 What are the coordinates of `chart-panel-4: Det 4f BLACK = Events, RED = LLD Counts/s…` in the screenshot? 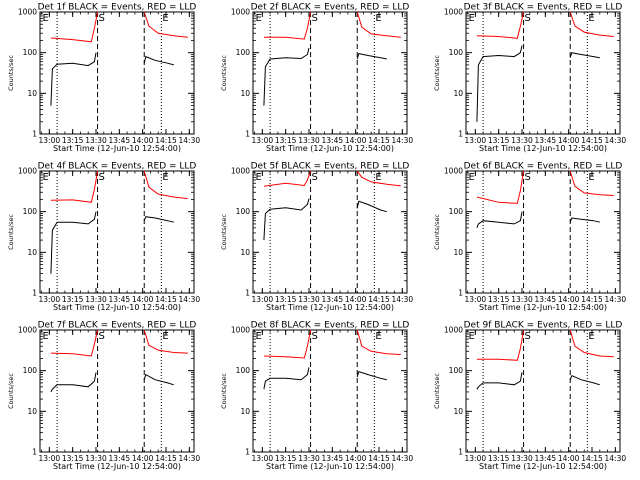 It's located at (103, 237).